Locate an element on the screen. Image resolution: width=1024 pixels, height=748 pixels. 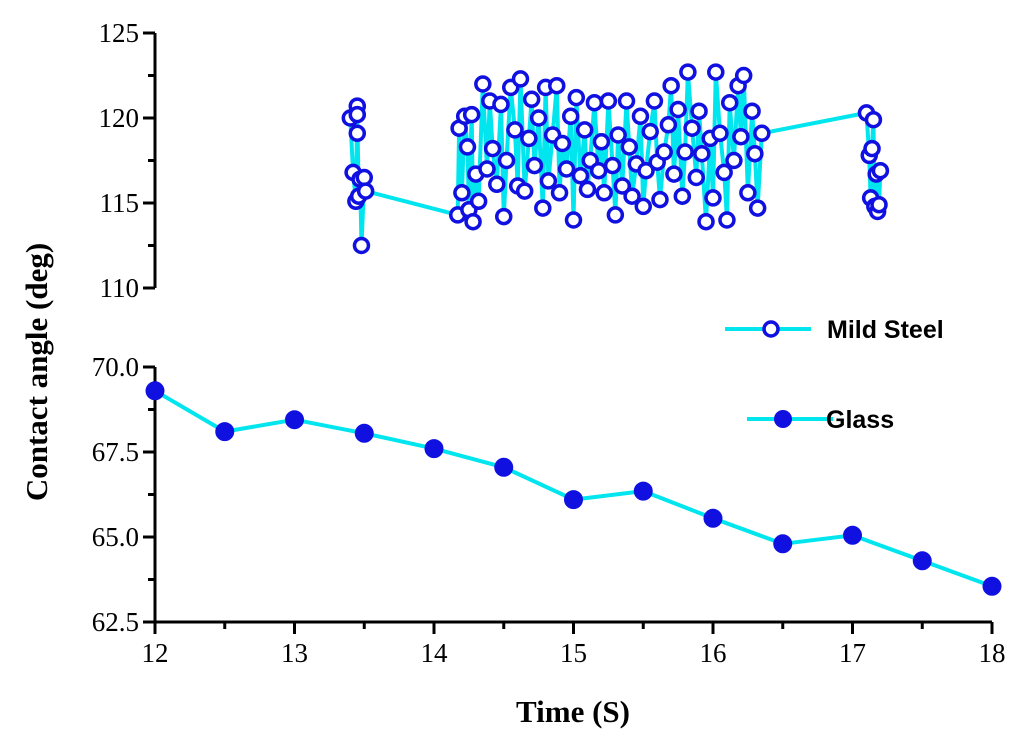
y-tick-label: 70.0 is located at coordinates (115, 367).